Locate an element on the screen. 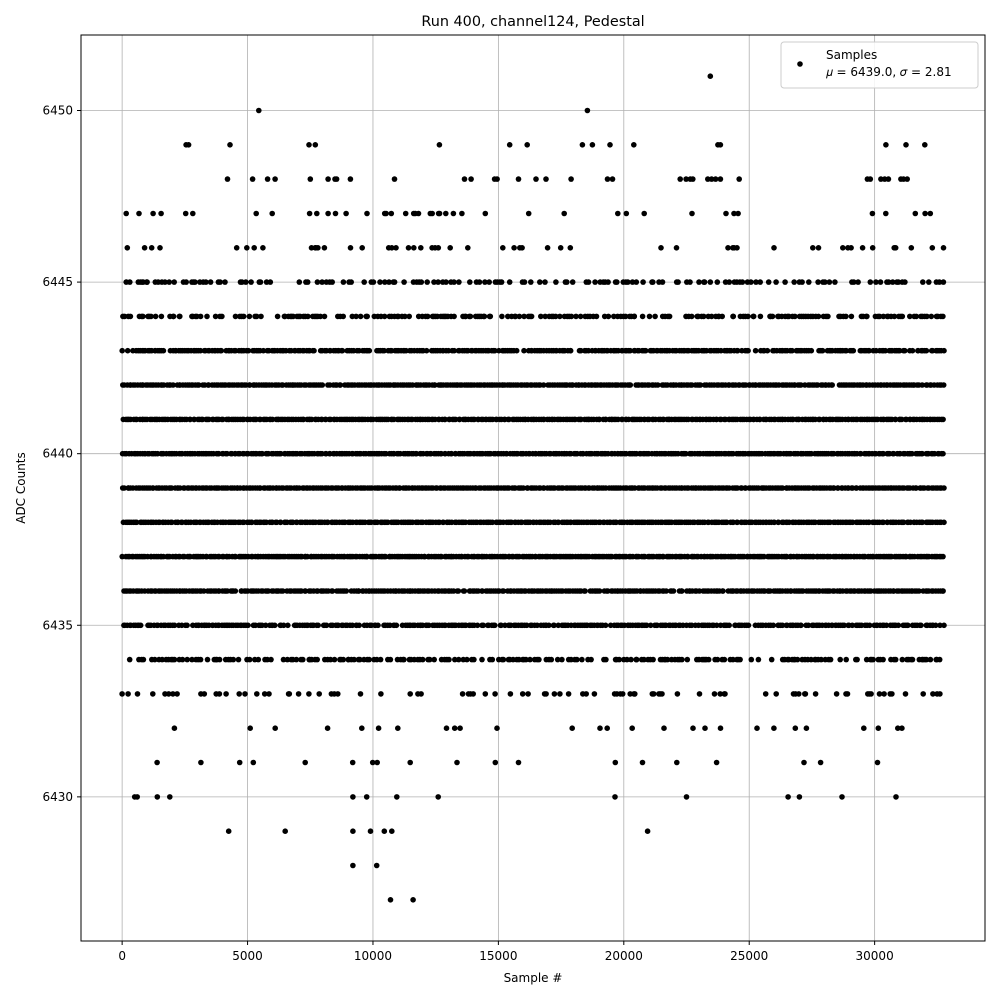 The image size is (1000, 1000). x-tick-label: 25000 is located at coordinates (749, 956).